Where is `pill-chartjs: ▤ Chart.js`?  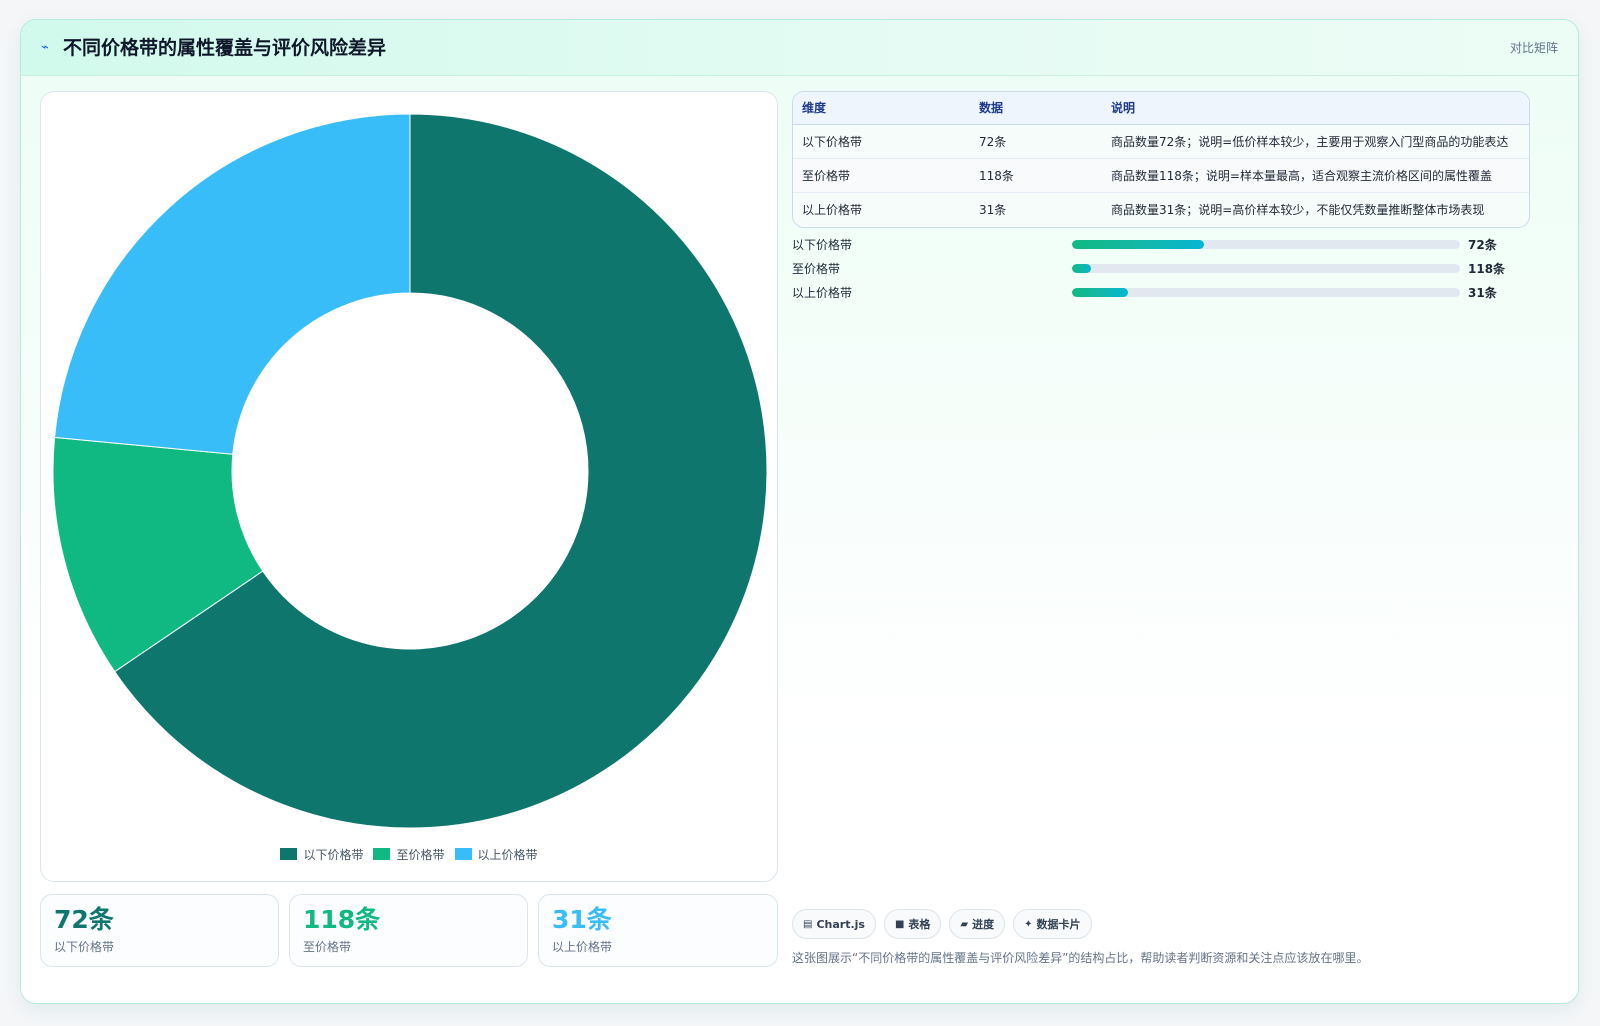 pill-chartjs: ▤ Chart.js is located at coordinates (834, 924).